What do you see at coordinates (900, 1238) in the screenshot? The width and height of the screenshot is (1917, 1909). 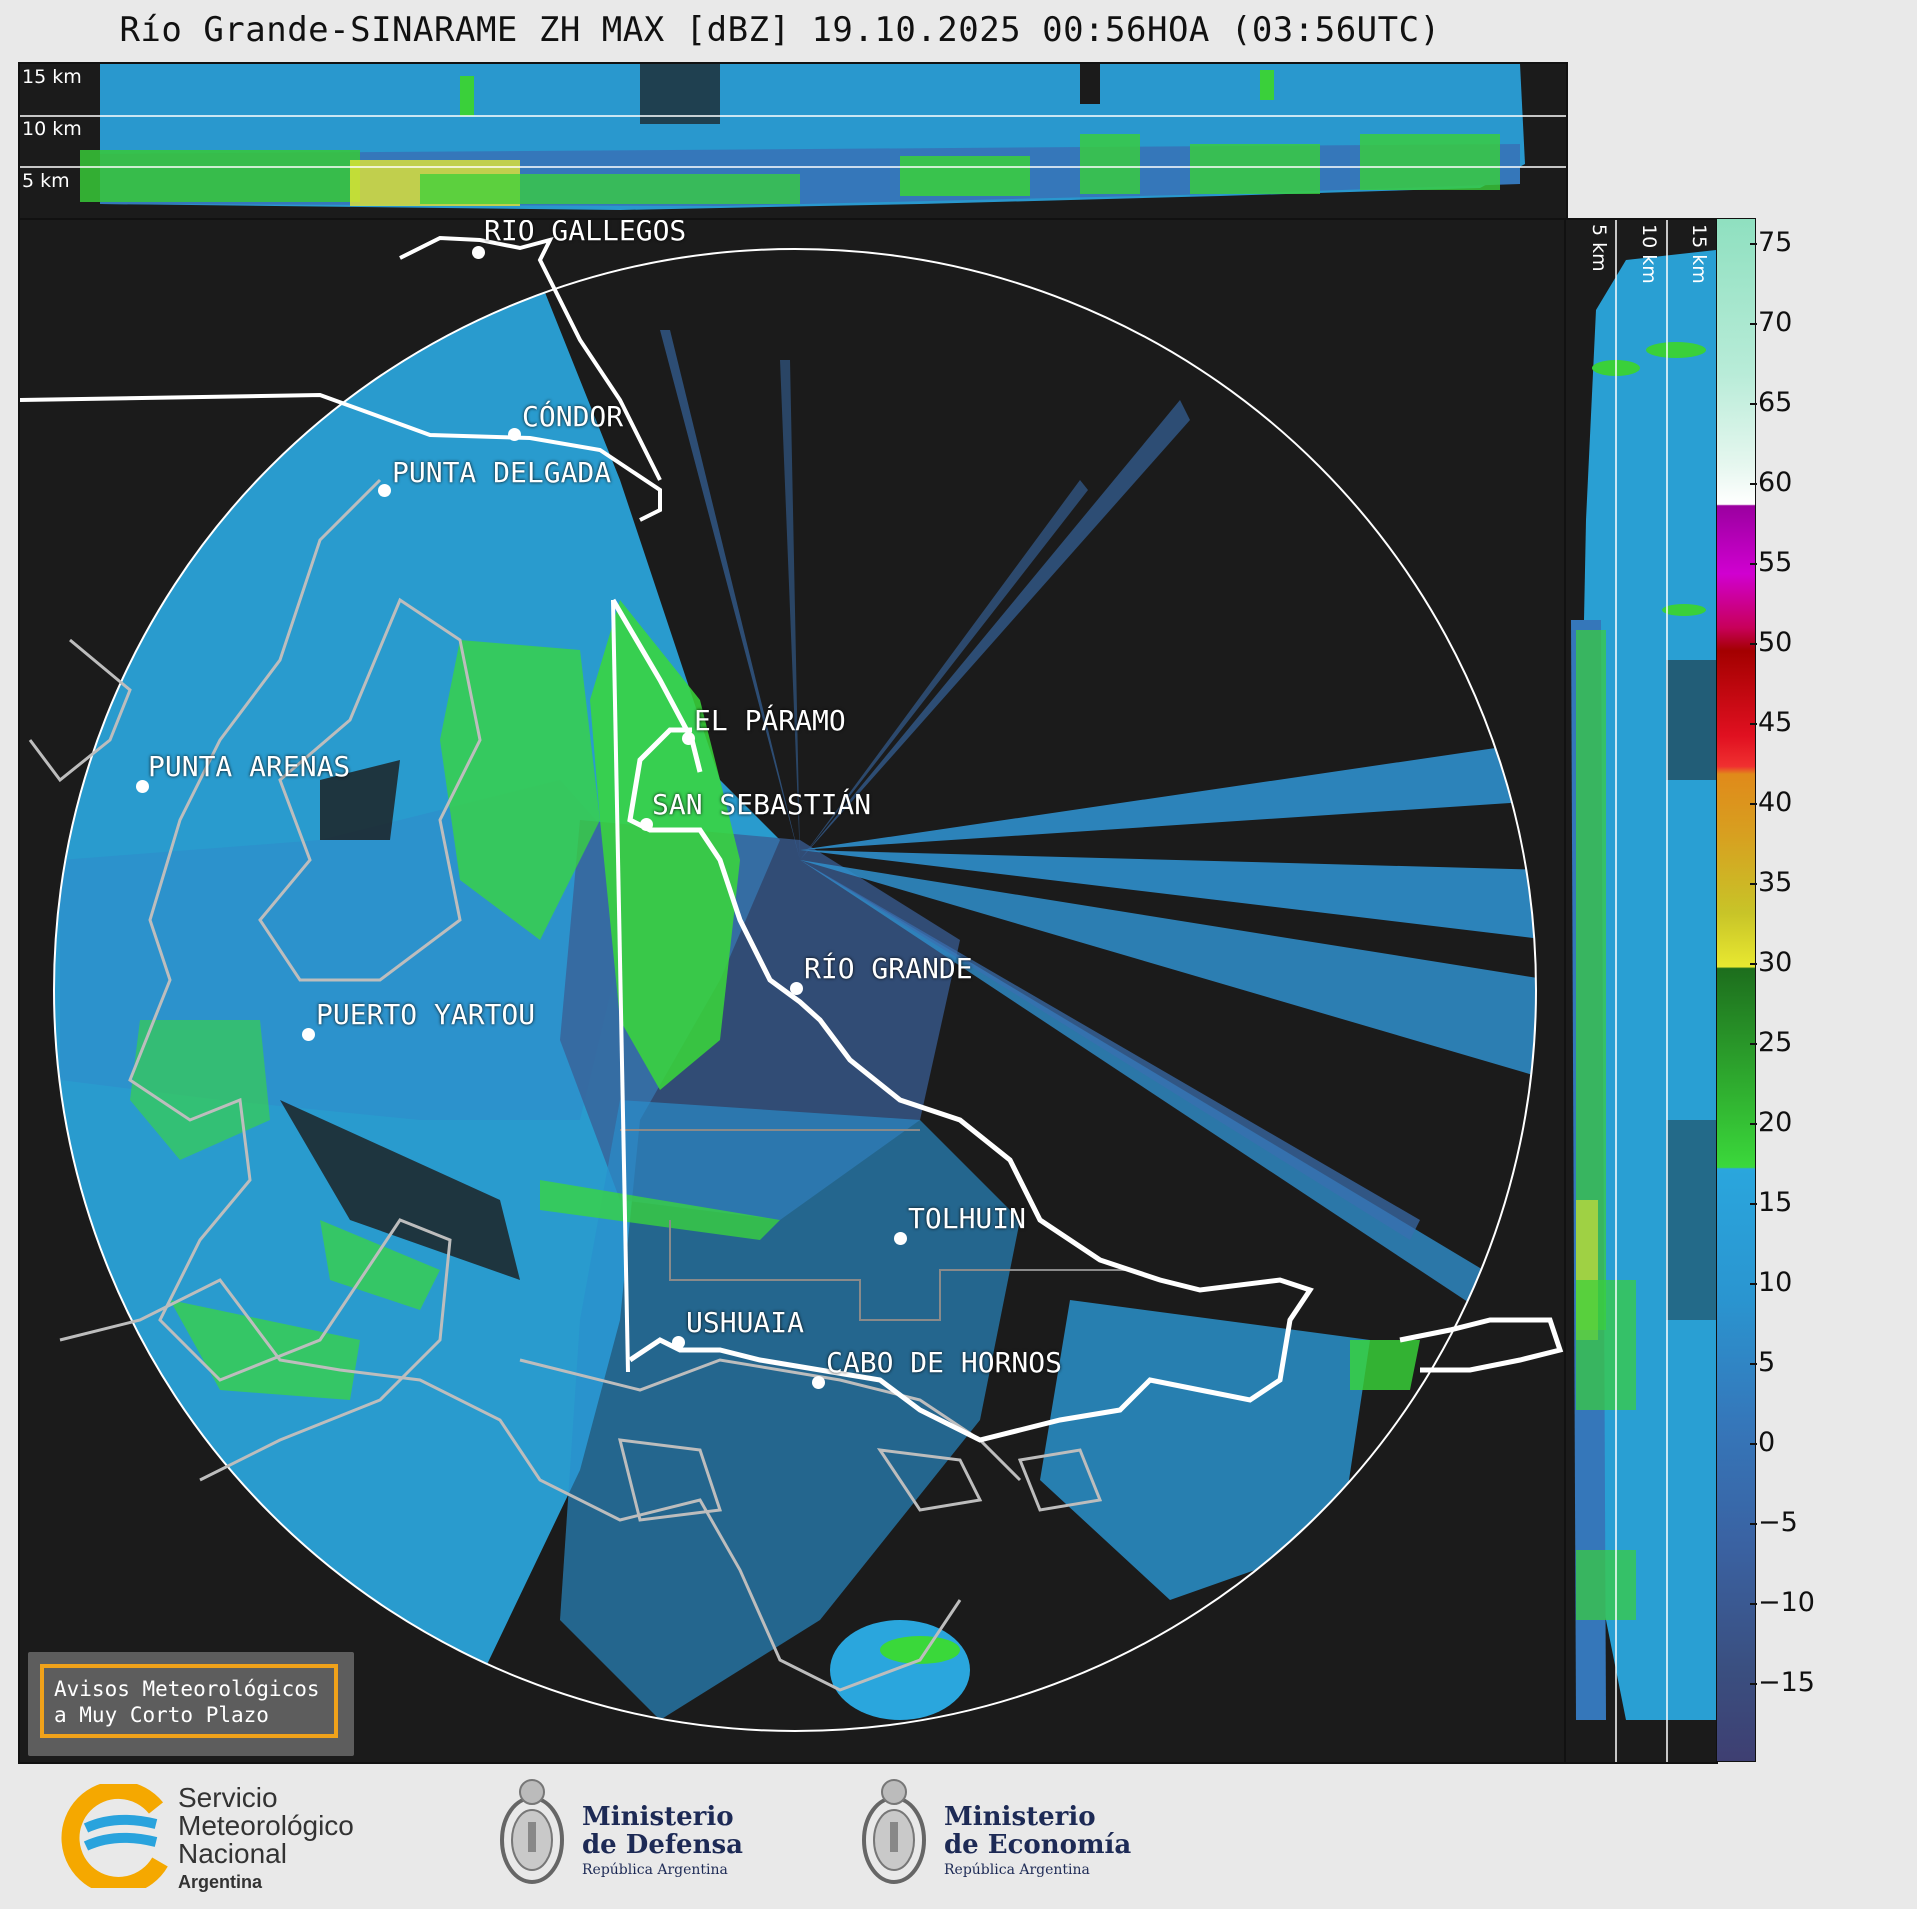 I see `city-dot-tolhuin` at bounding box center [900, 1238].